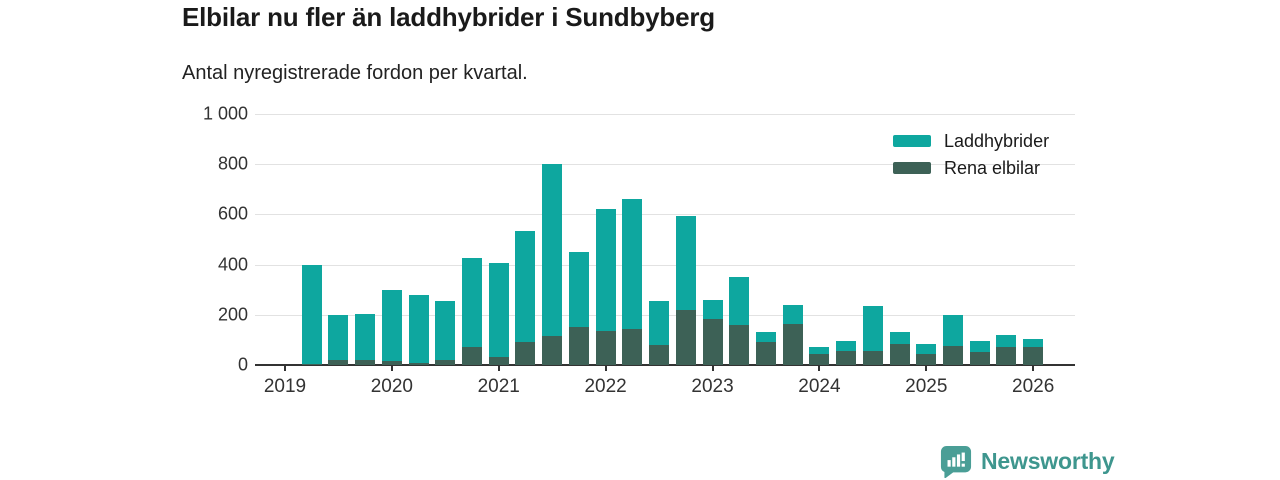  Describe the element at coordinates (926, 386) in the screenshot. I see `x-axis-label: 2025` at that location.